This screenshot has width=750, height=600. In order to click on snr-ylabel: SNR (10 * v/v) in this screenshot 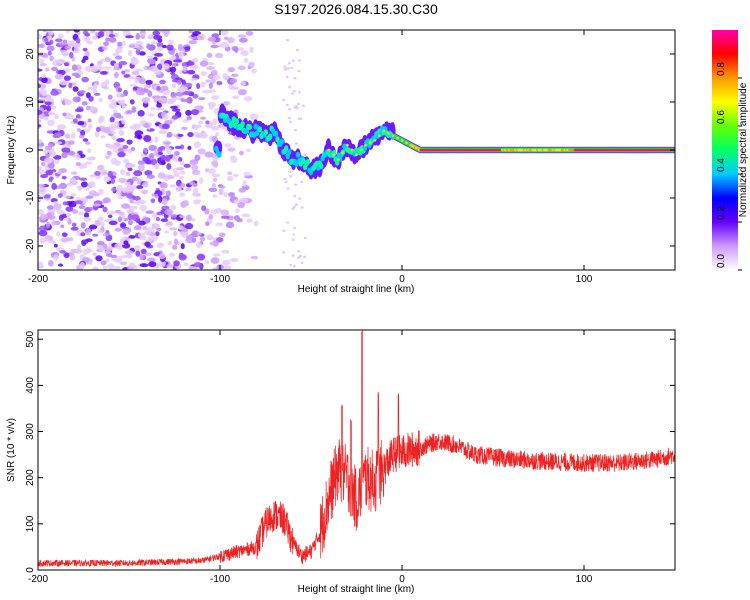, I will do `click(11, 450)`.